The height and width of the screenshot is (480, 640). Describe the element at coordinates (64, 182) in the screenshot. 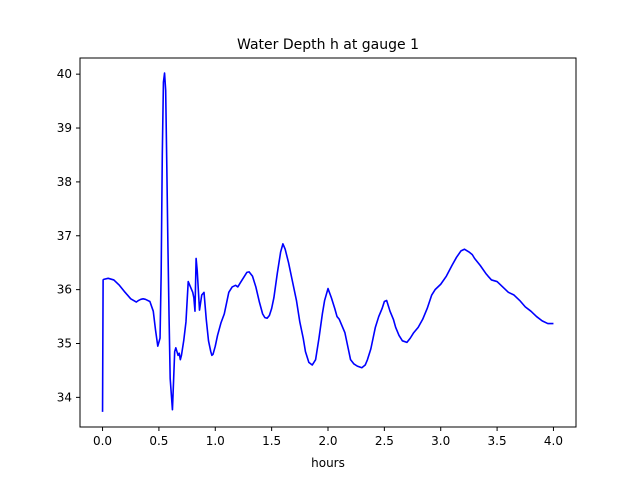

I see `y-tick-label: 38` at that location.